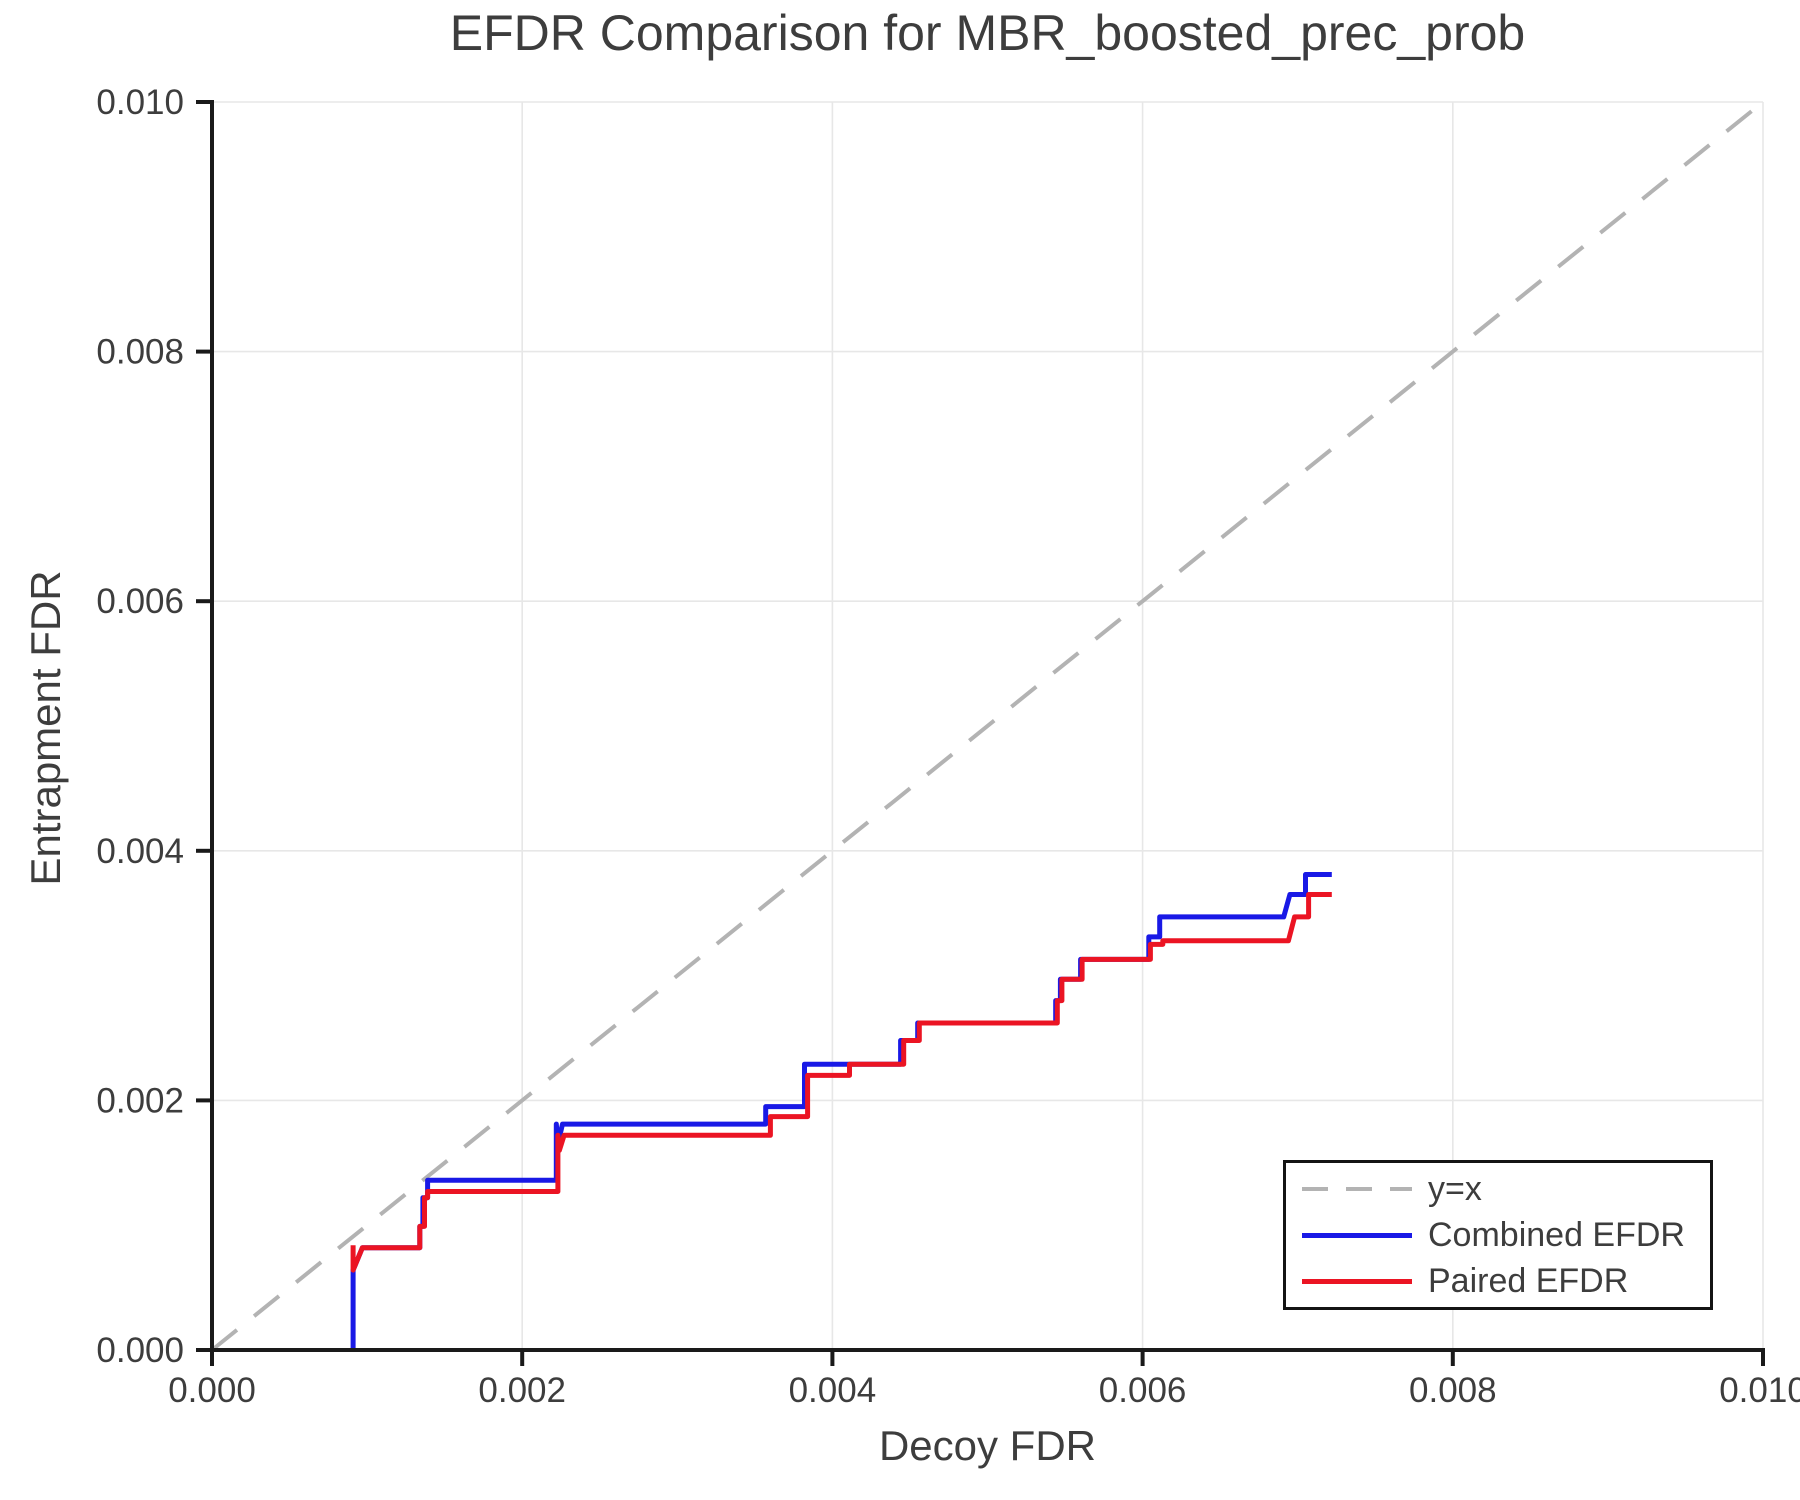 The width and height of the screenshot is (1800, 1500). What do you see at coordinates (522, 1390) in the screenshot?
I see `x-tick-label: 0.002` at bounding box center [522, 1390].